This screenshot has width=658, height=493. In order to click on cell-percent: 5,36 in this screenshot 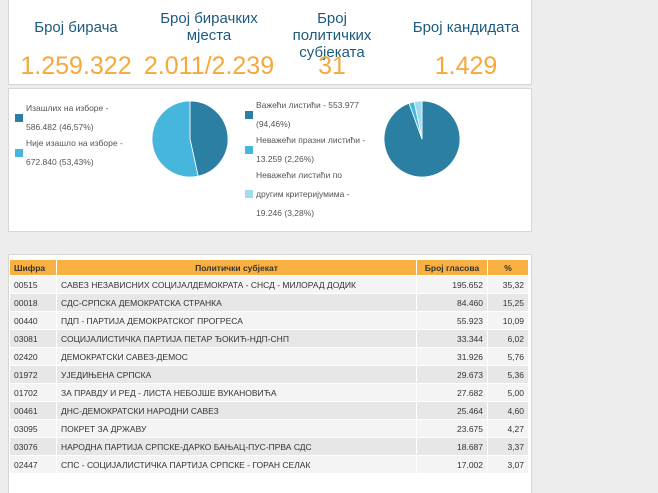, I will do `click(508, 374)`.